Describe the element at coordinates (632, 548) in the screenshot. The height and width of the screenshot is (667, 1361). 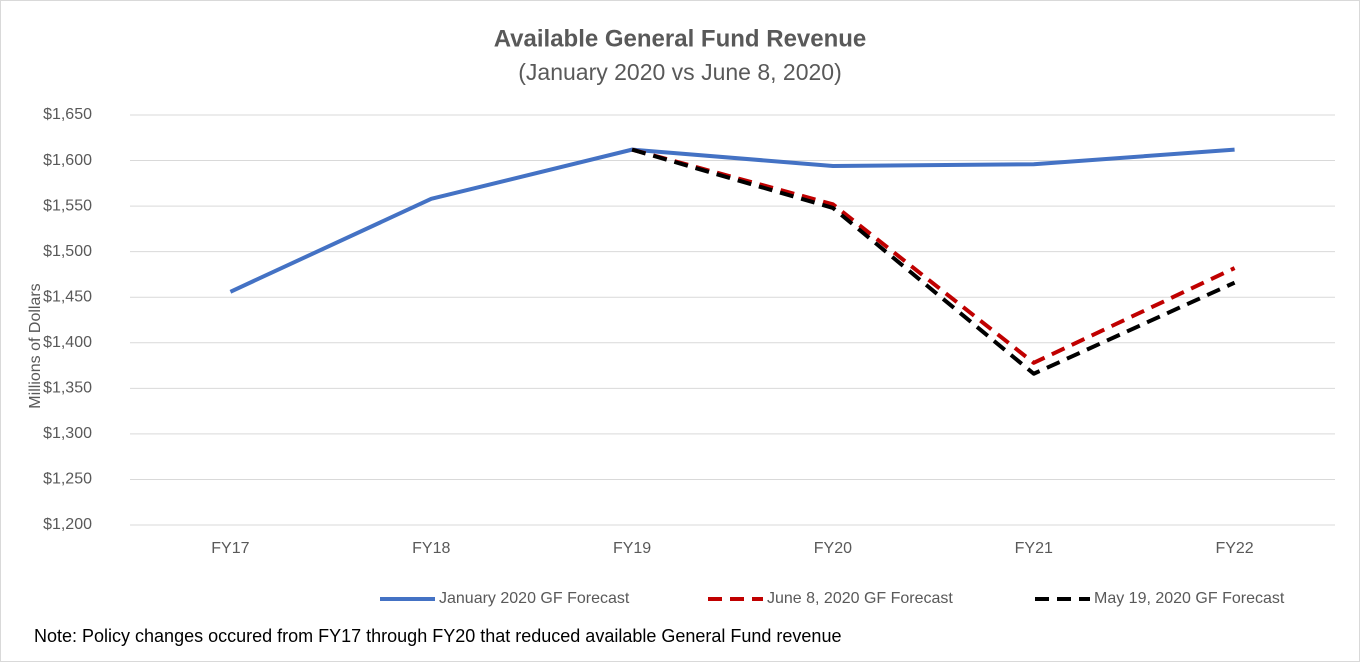
I see `x-tick-label: FY19` at that location.